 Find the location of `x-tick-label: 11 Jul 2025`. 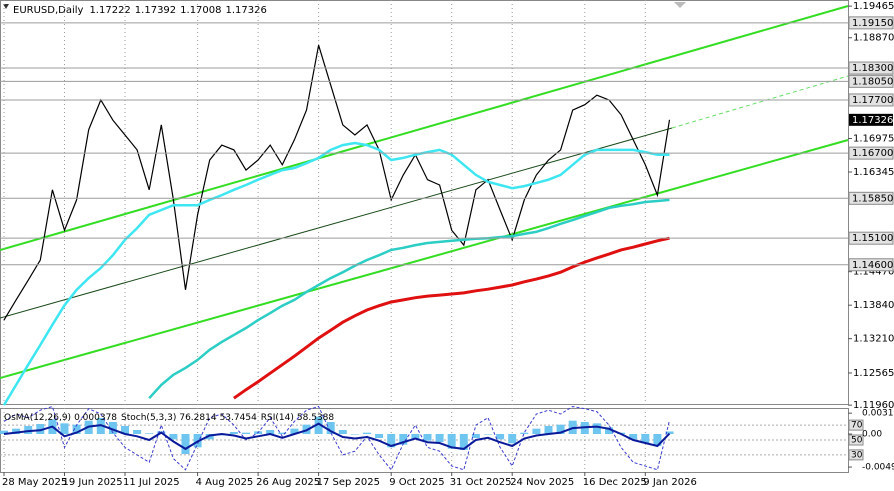

x-tick-label: 11 Jul 2025 is located at coordinates (151, 482).